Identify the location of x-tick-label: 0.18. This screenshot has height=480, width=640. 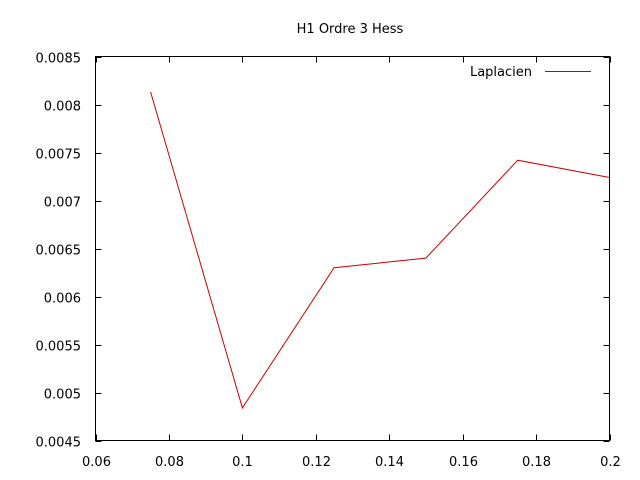
(536, 462).